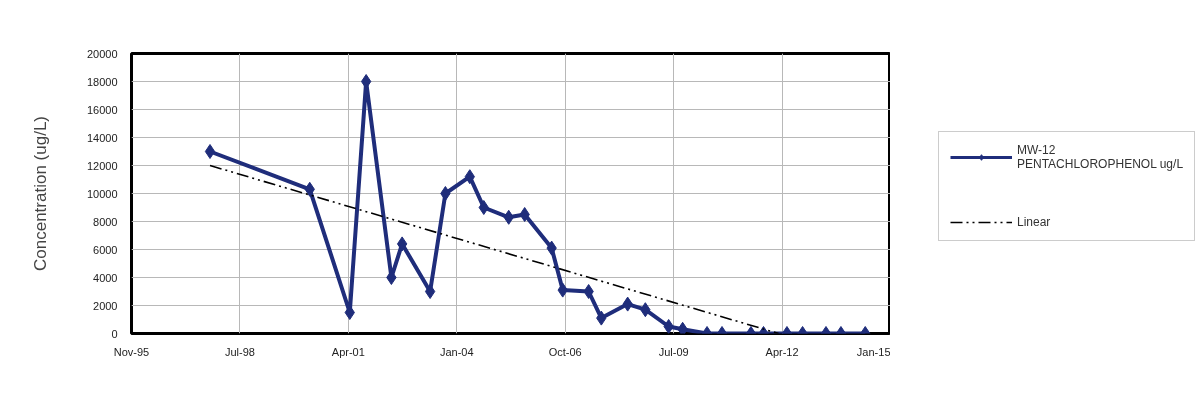  What do you see at coordinates (131, 351) in the screenshot?
I see `x-tick-label: Nov-95` at bounding box center [131, 351].